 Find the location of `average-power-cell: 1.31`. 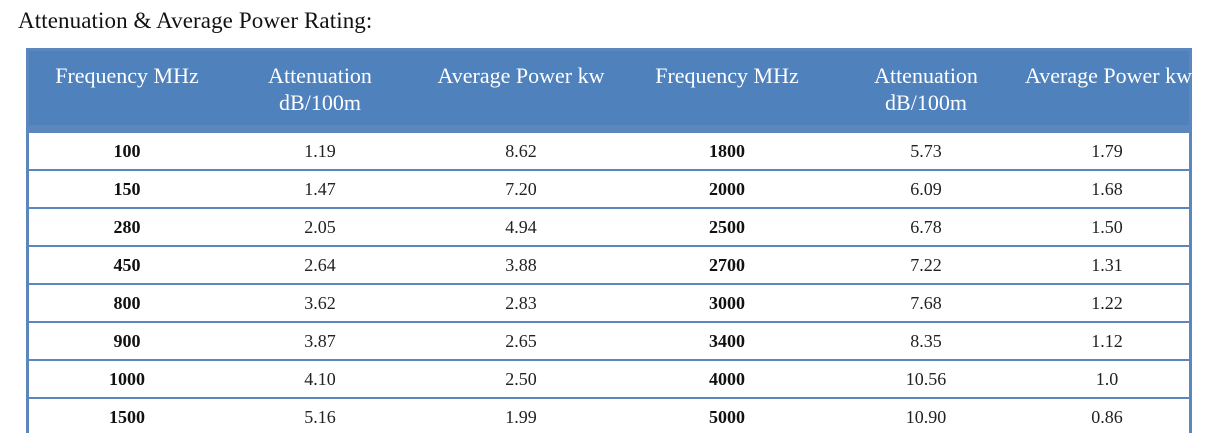

average-power-cell: 1.31 is located at coordinates (1107, 264).